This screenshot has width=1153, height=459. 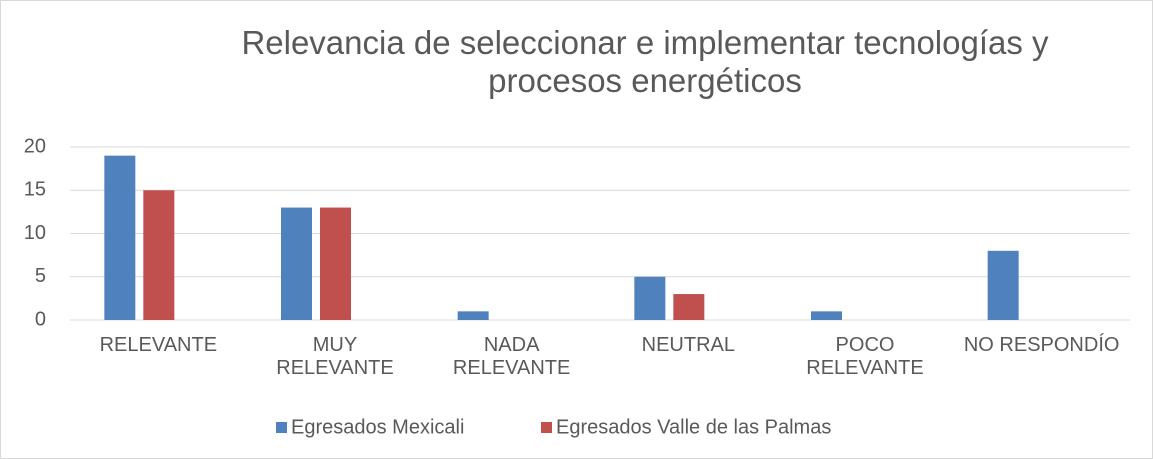 What do you see at coordinates (693, 427) in the screenshot?
I see `legend-label: Egresados Valle de las Palmas` at bounding box center [693, 427].